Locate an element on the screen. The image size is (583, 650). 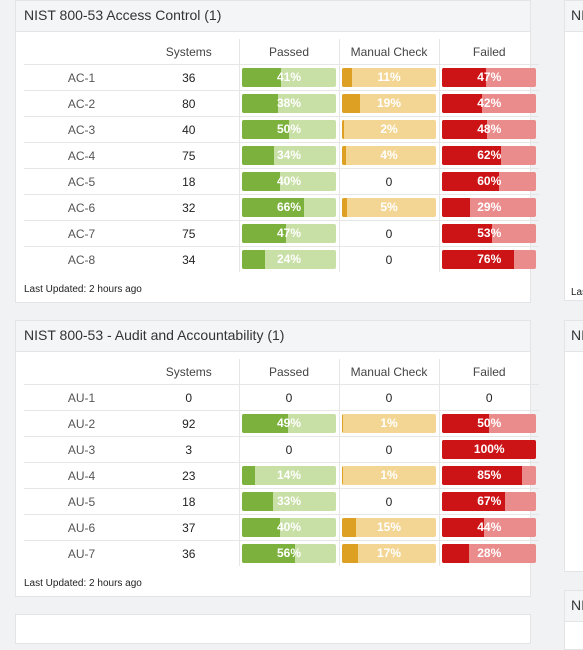
column-header: Systems is located at coordinates (189, 52).